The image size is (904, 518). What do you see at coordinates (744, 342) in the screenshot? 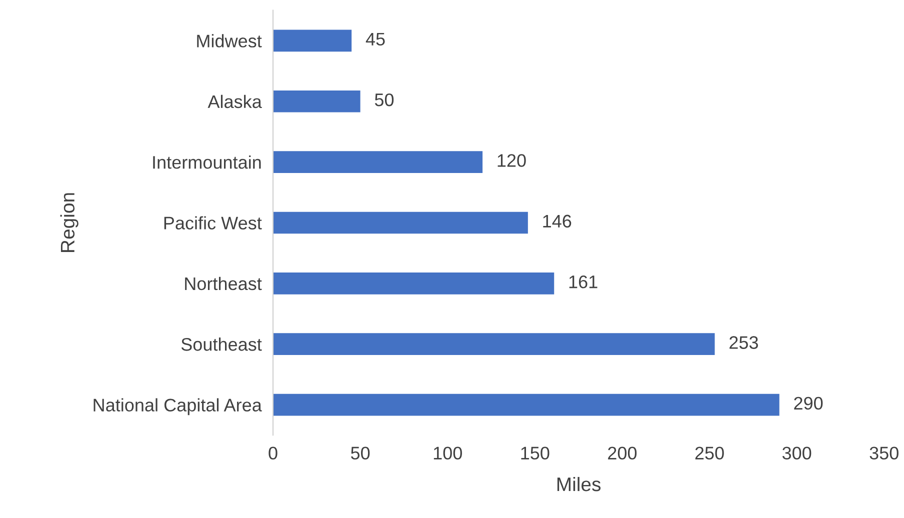
I see `data-label: 253` at bounding box center [744, 342].